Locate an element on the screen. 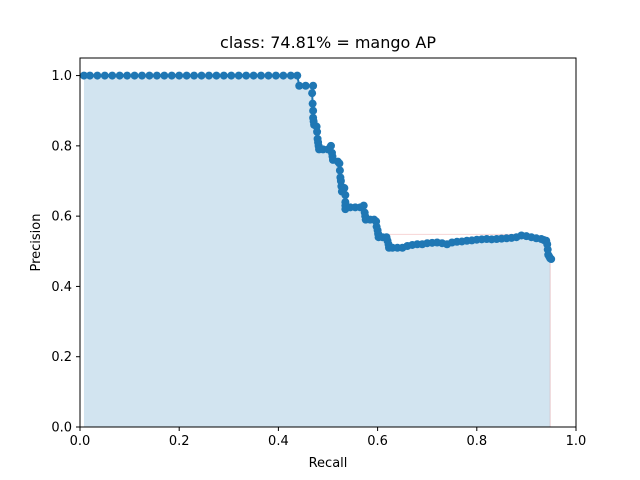 Image resolution: width=640 pixels, height=480 pixels. chart-title: class: 74.81% = mango AP is located at coordinates (328, 42).